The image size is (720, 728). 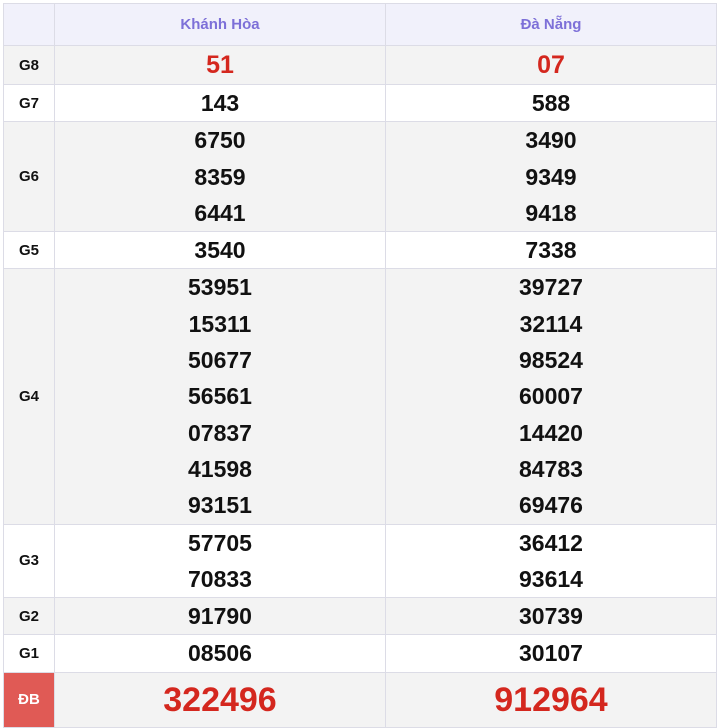 I want to click on result-number: 70833, so click(x=220, y=578).